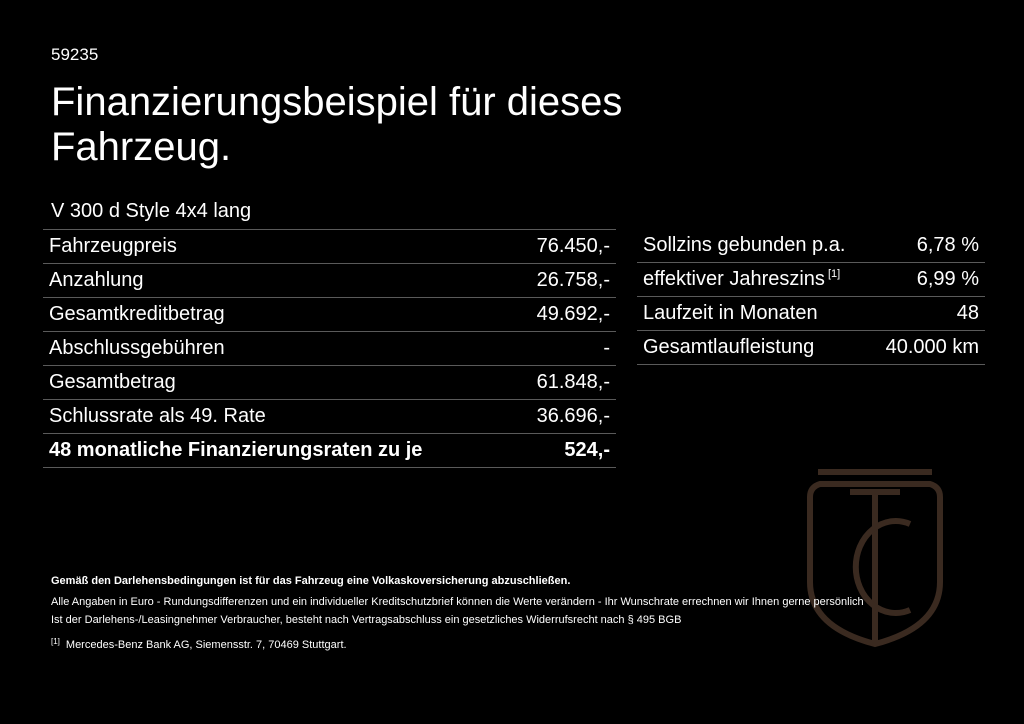 Image resolution: width=1024 pixels, height=724 pixels. Describe the element at coordinates (564, 246) in the screenshot. I see `row-value: 76.450,-` at that location.